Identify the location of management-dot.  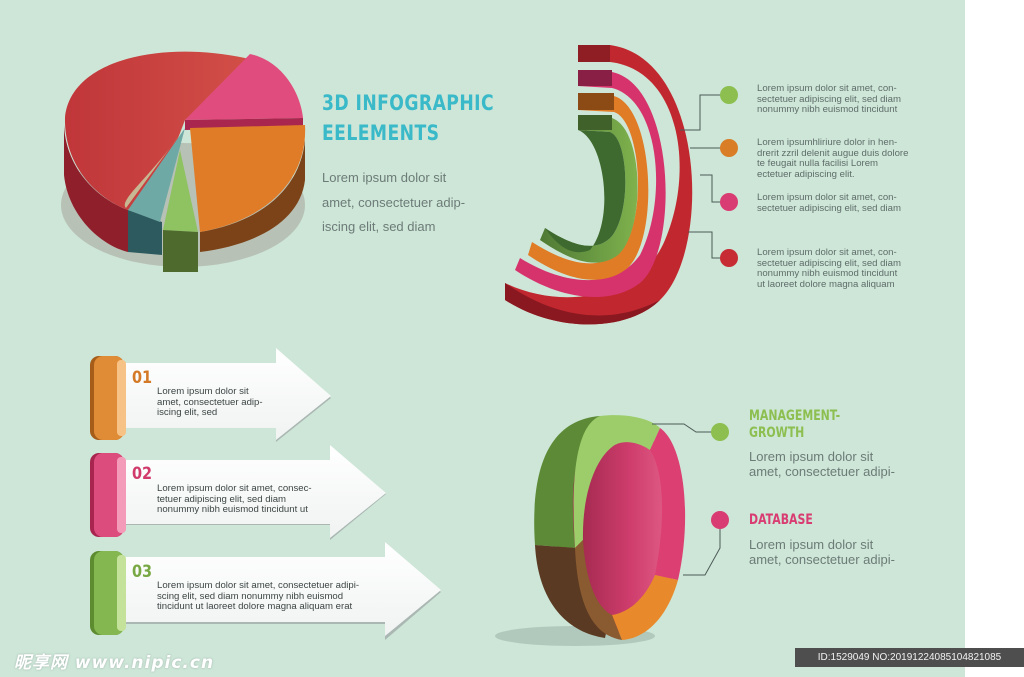
(720, 432).